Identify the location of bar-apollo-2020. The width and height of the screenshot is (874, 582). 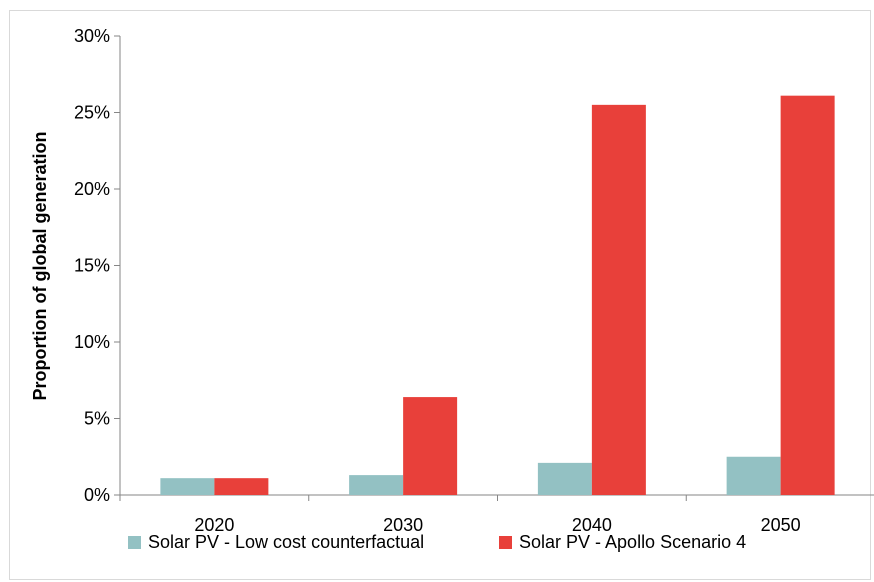
(241, 486).